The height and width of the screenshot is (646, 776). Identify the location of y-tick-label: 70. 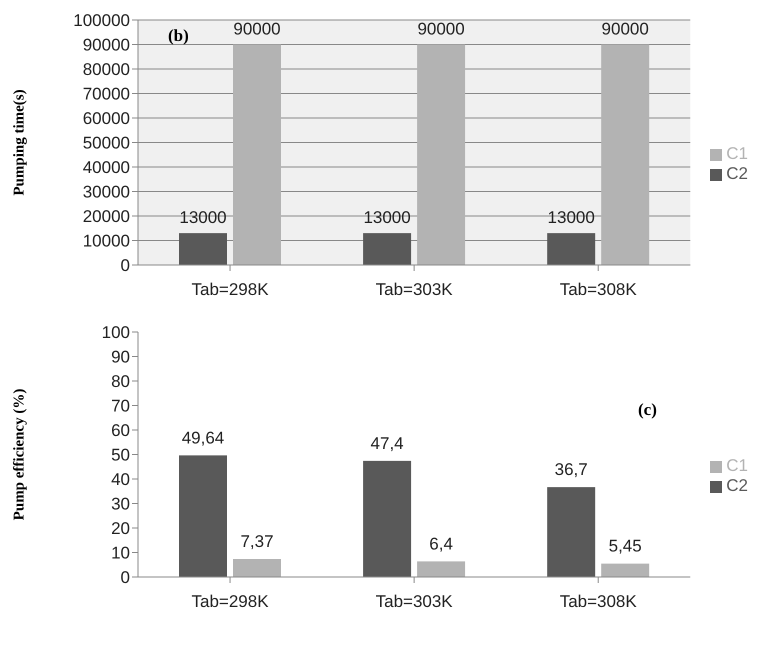
(120, 406).